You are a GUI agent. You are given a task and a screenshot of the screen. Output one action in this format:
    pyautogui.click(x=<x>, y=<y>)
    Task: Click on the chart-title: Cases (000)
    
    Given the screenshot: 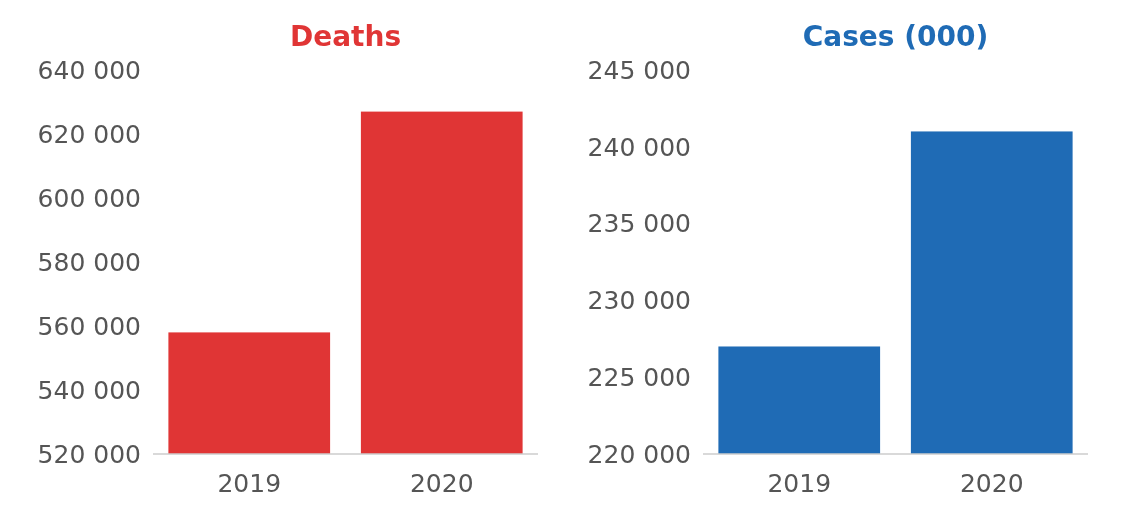 What is the action you would take?
    pyautogui.click(x=895, y=36)
    